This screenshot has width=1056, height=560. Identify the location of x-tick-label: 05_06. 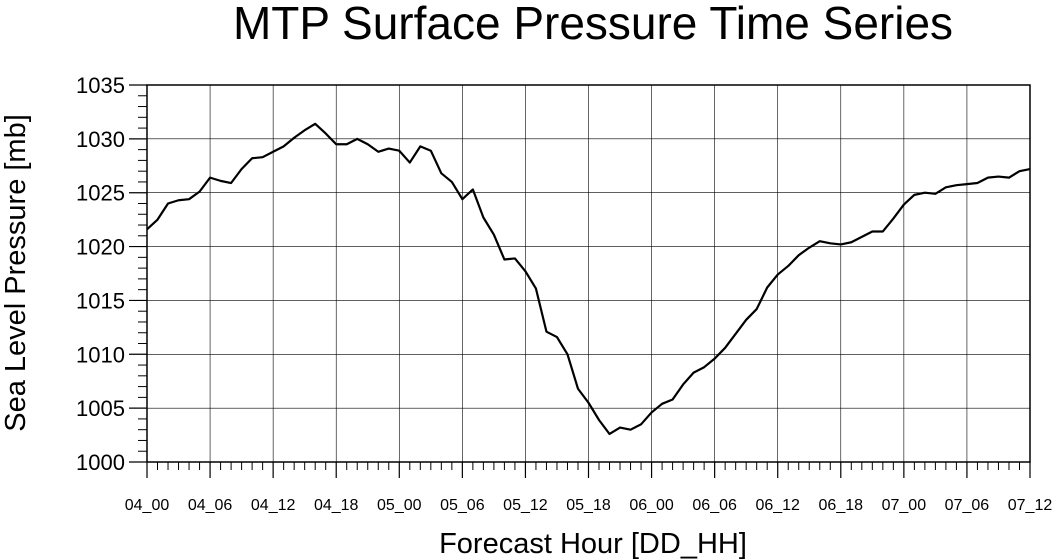
(462, 505).